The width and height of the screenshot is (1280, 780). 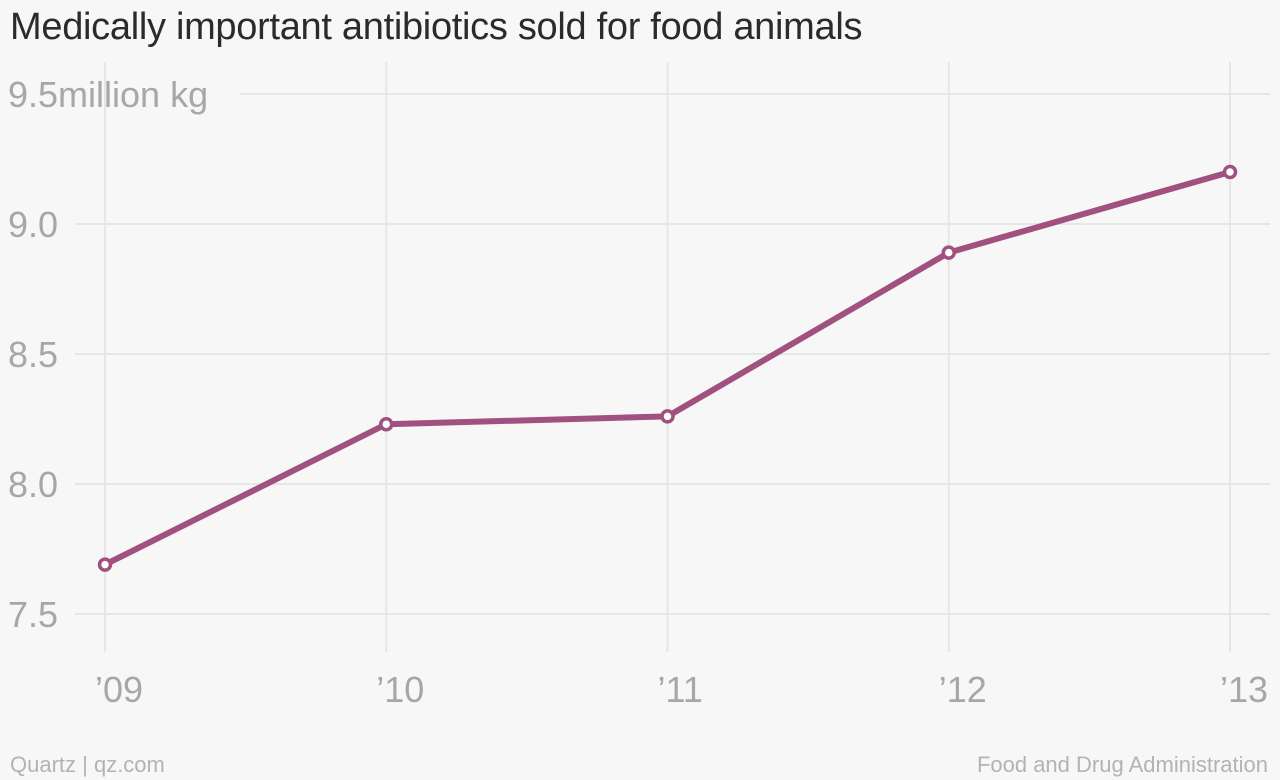 What do you see at coordinates (108, 94) in the screenshot?
I see `y-tick-label: 9.5million kg` at bounding box center [108, 94].